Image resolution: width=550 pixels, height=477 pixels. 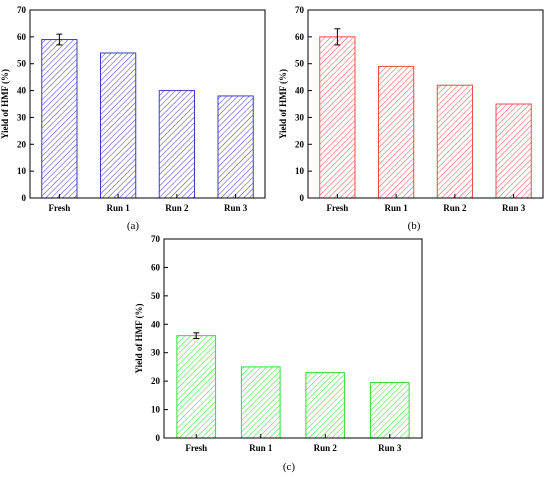 I want to click on panel-label: (c), so click(x=289, y=467).